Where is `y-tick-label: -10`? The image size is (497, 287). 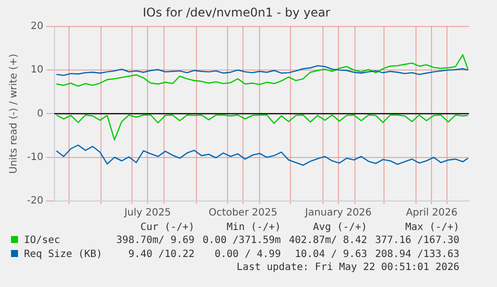
y-tick-label: -10 is located at coordinates (35, 157).